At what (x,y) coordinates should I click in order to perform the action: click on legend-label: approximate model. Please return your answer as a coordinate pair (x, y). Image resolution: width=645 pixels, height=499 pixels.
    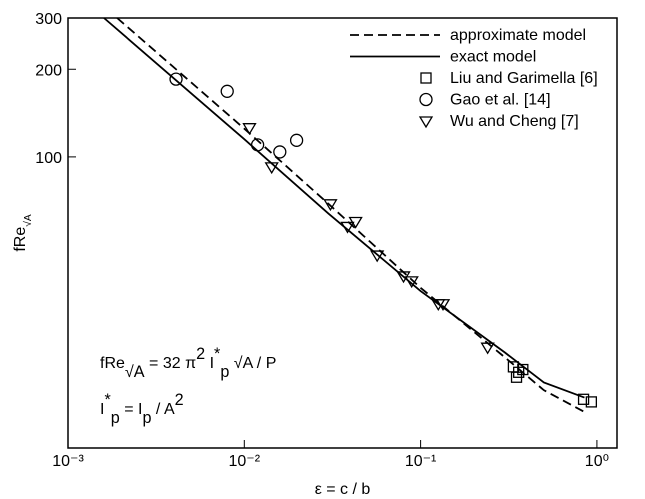
    Looking at the image, I should click on (518, 35).